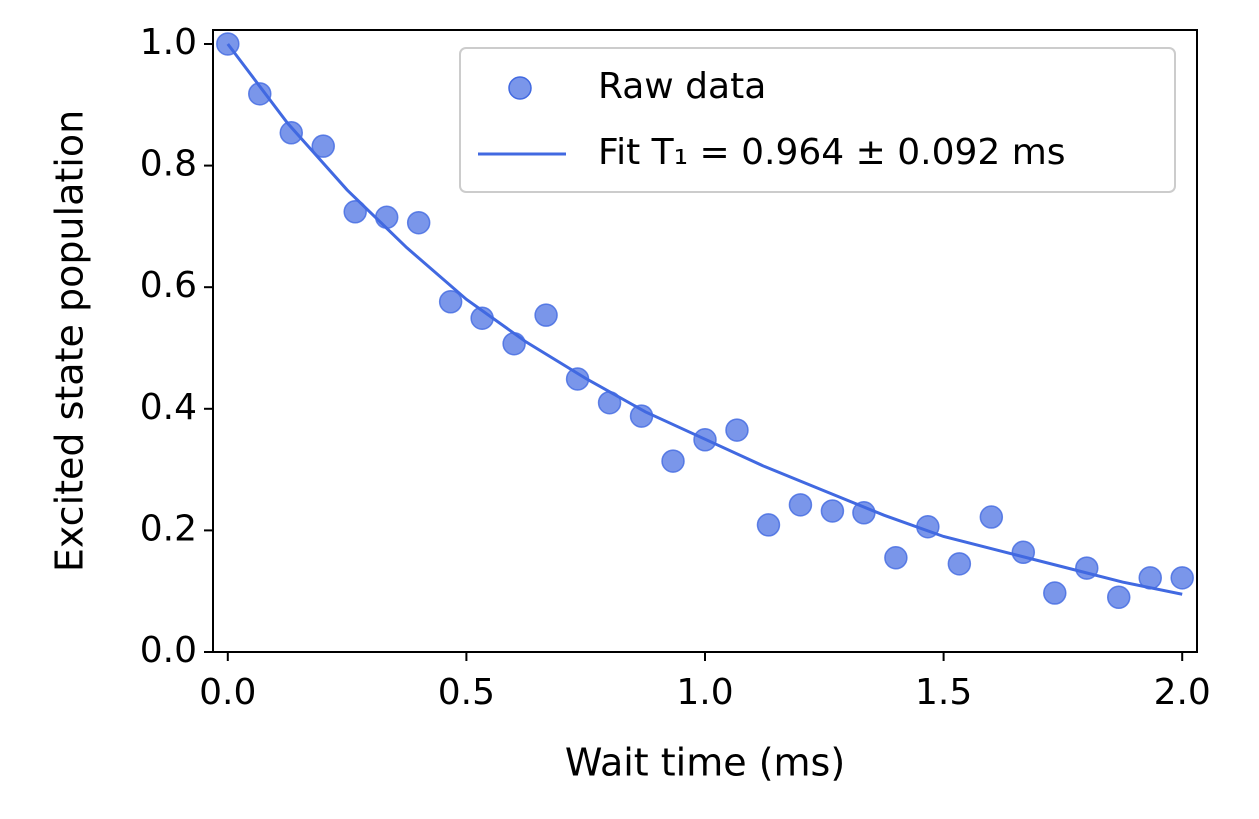  What do you see at coordinates (943, 692) in the screenshot?
I see `x-tick-label: 1.5` at bounding box center [943, 692].